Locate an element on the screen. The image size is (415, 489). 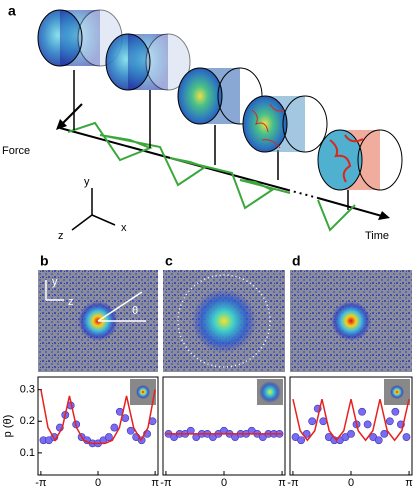
ref-line is located at coordinates (120, 306).